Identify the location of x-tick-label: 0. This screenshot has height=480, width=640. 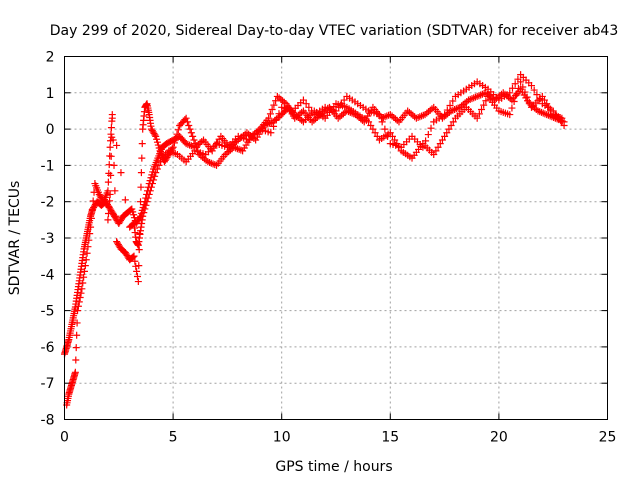
(64, 438).